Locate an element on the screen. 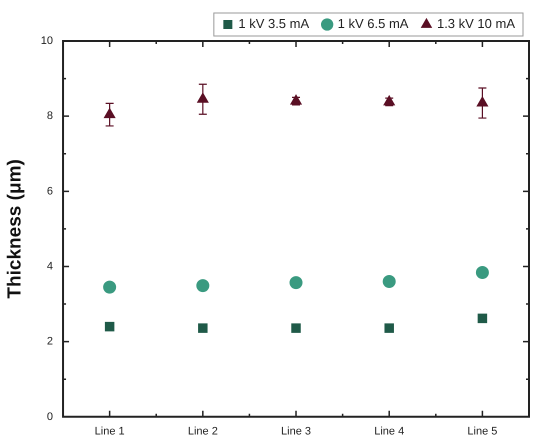  y-tick-label: 8 is located at coordinates (50, 116).